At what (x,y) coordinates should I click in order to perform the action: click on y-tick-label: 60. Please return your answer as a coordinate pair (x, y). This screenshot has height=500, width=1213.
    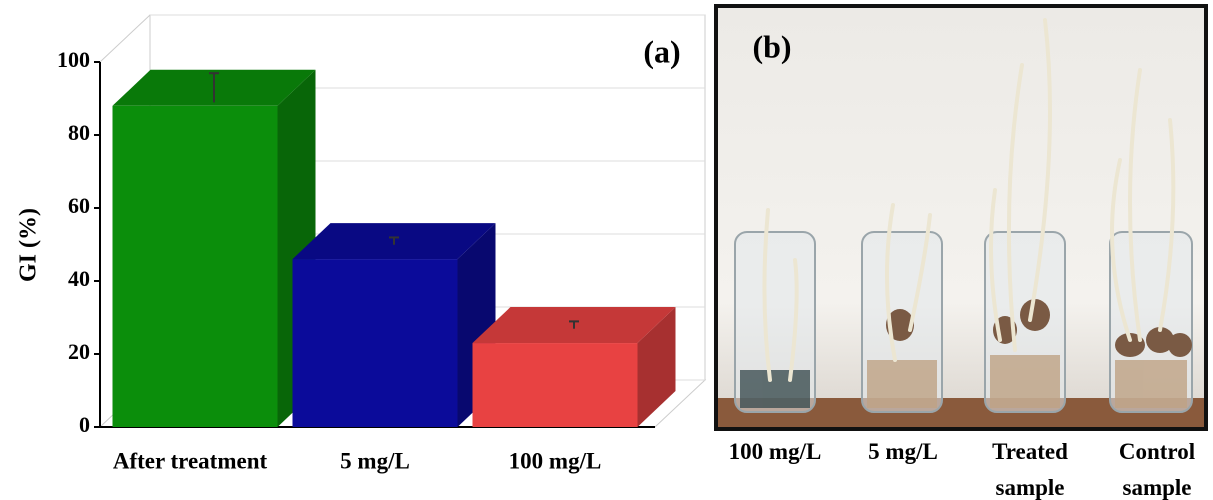
    Looking at the image, I should click on (79, 205).